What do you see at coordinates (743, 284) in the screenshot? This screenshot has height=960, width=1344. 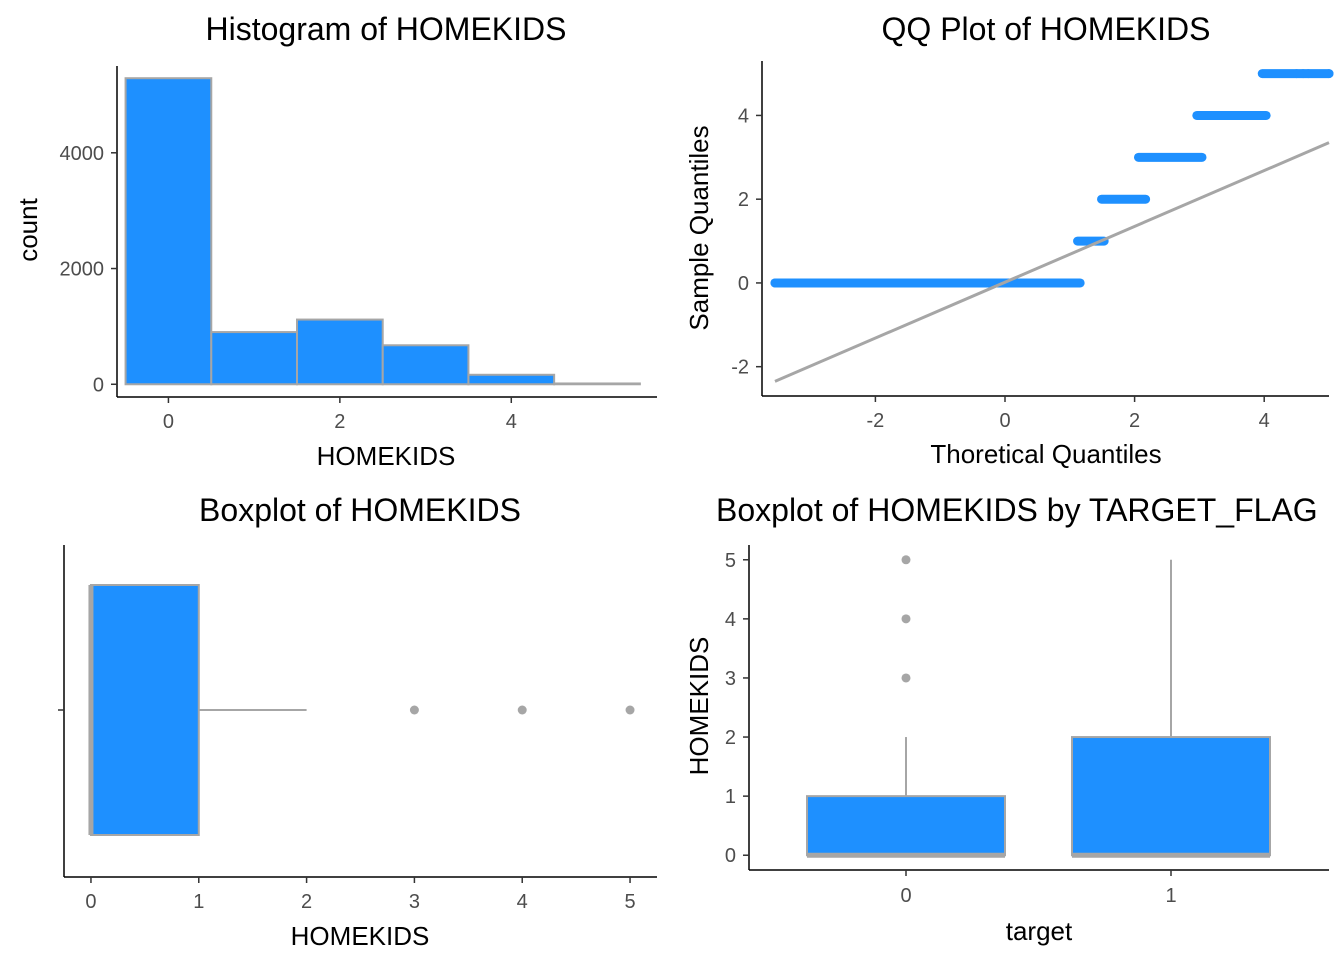 I see `qq-y-tick-label: 0` at bounding box center [743, 284].